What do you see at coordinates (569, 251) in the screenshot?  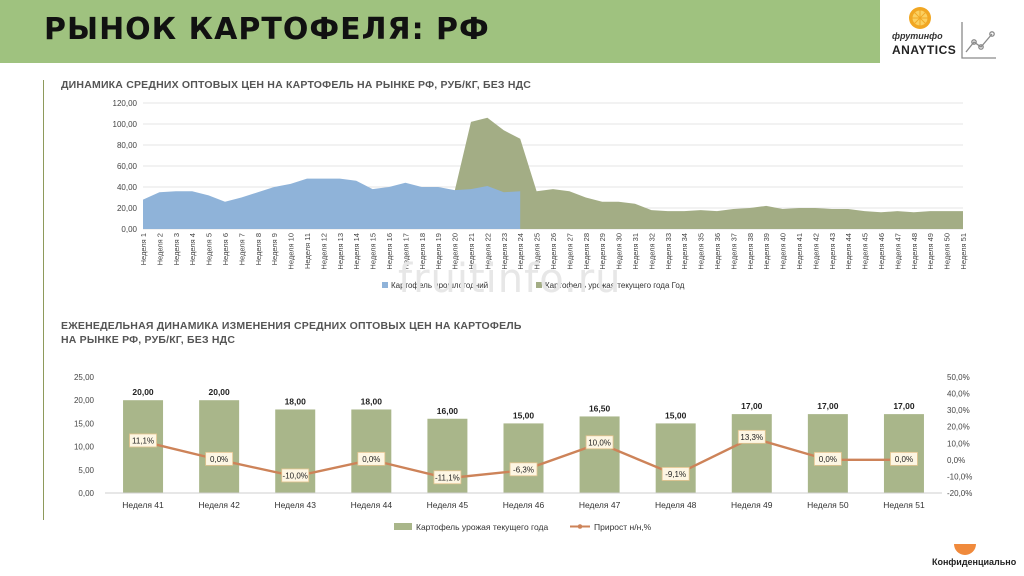 I see `chart1-x-tick: Неделя 27` at bounding box center [569, 251].